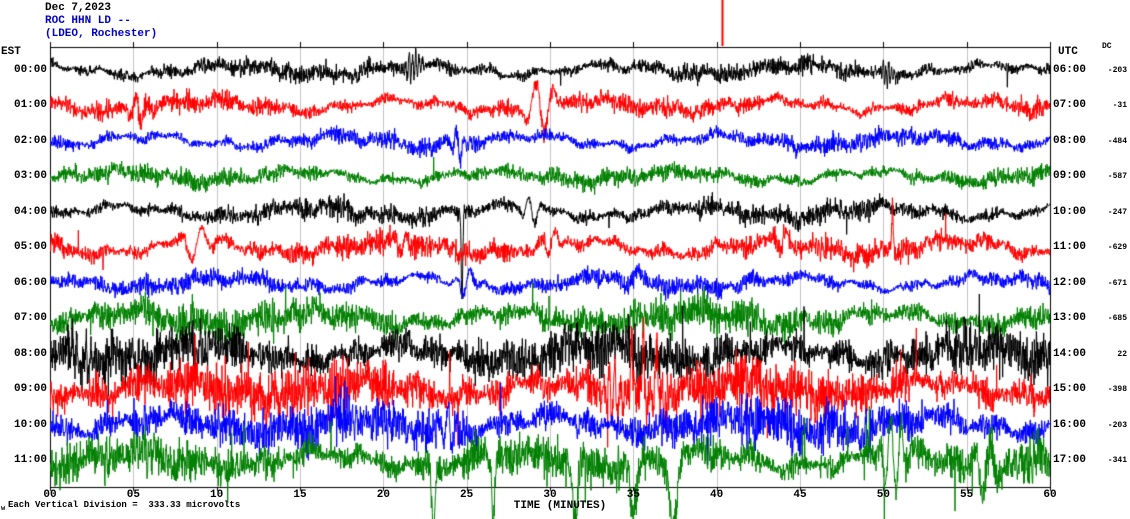 This screenshot has width=1130, height=519. What do you see at coordinates (560, 506) in the screenshot?
I see `x-axis-title: TIME (MINUTES)` at bounding box center [560, 506].